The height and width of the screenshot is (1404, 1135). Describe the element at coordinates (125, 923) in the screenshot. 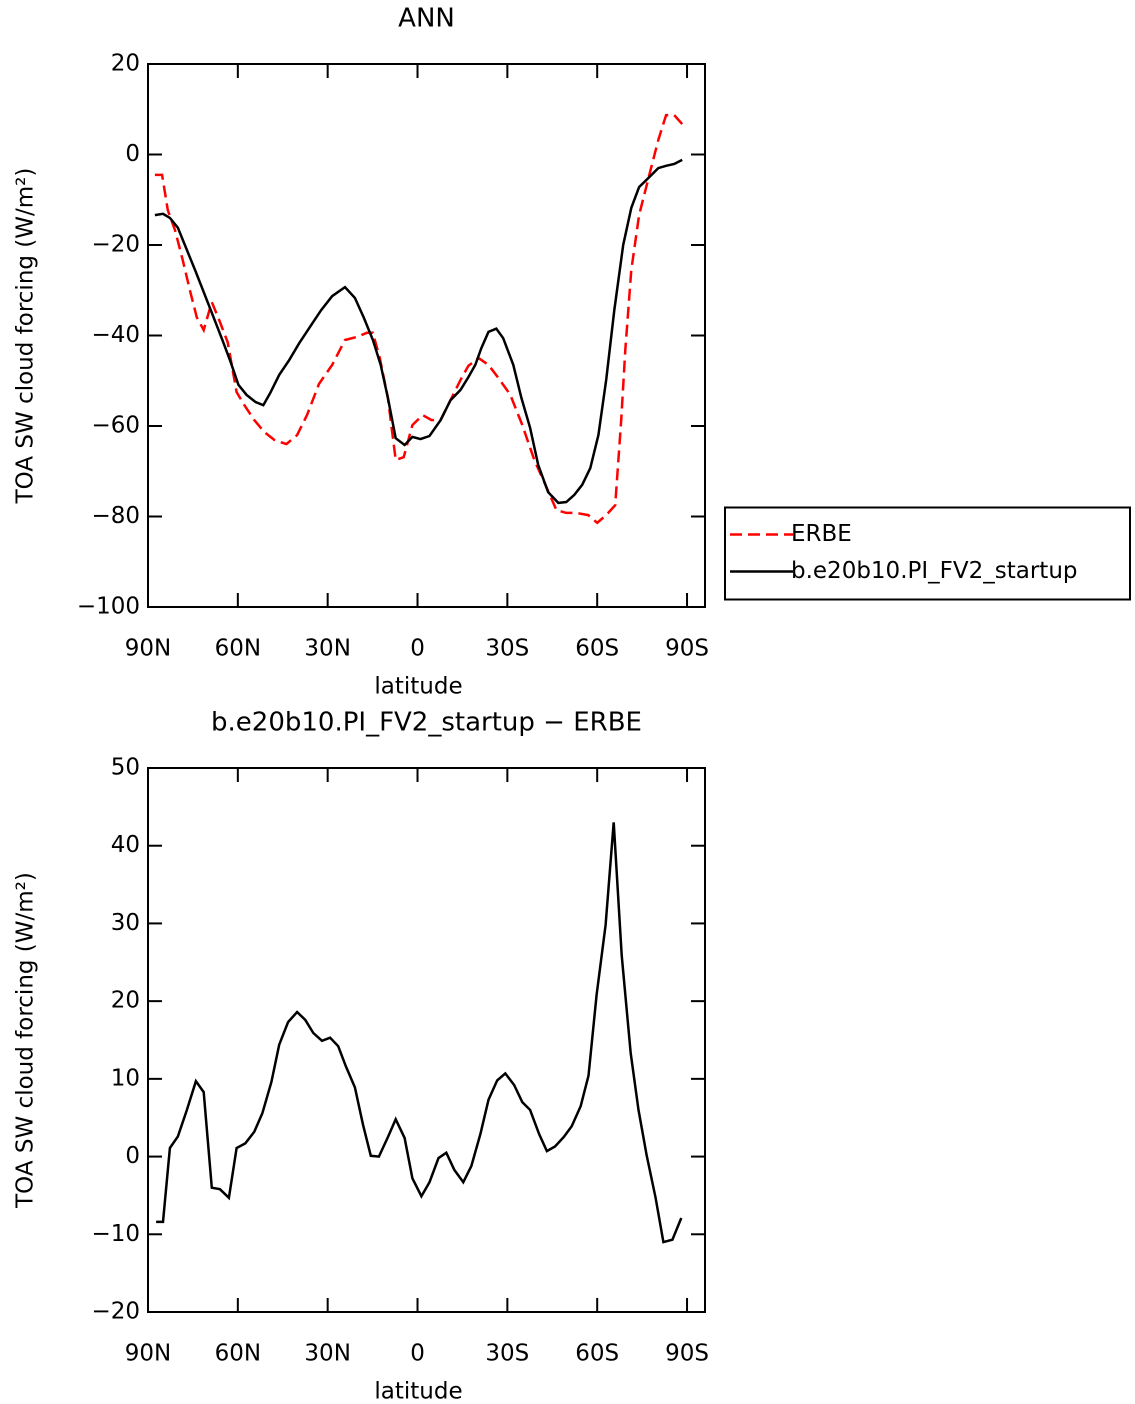

I see `y-tick-label: 30` at that location.